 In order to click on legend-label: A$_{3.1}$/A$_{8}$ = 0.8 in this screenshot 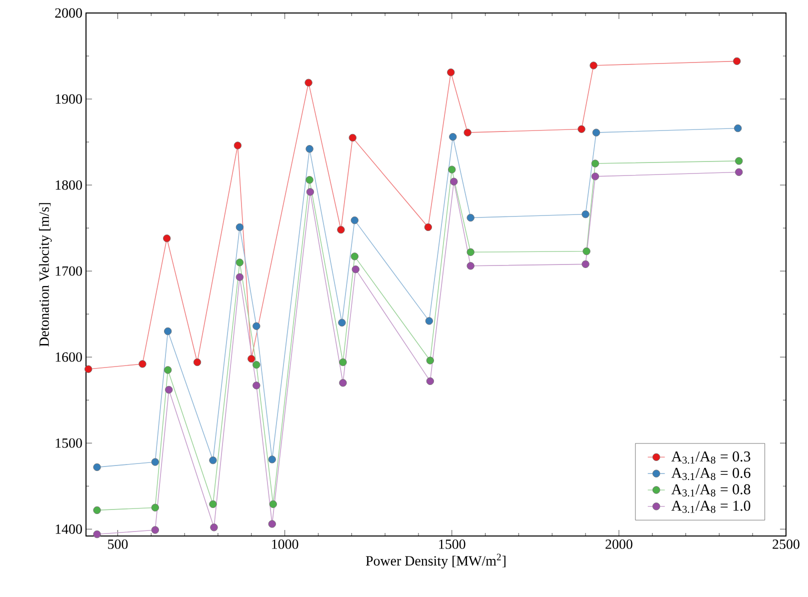, I will do `click(710, 490)`.